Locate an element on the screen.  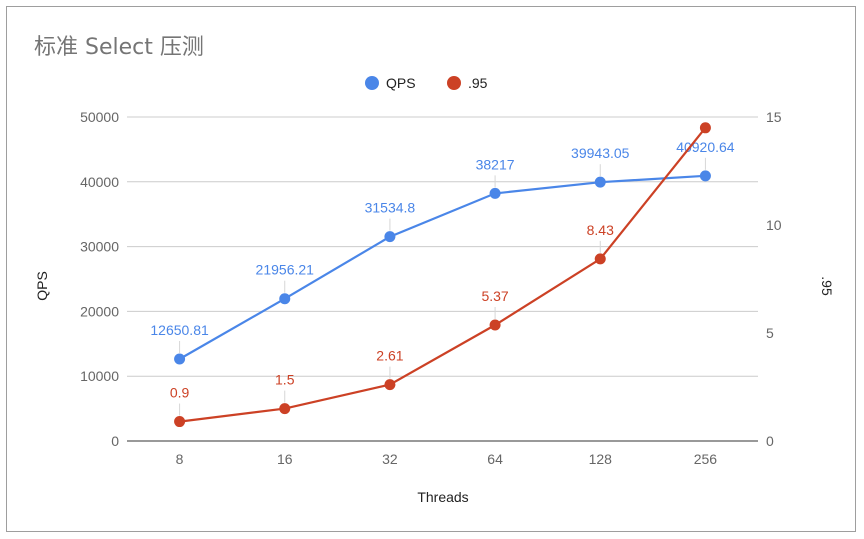
left-axis-ticks: 0 10000 20000 30000 40000 50000 is located at coordinates (99, 279).